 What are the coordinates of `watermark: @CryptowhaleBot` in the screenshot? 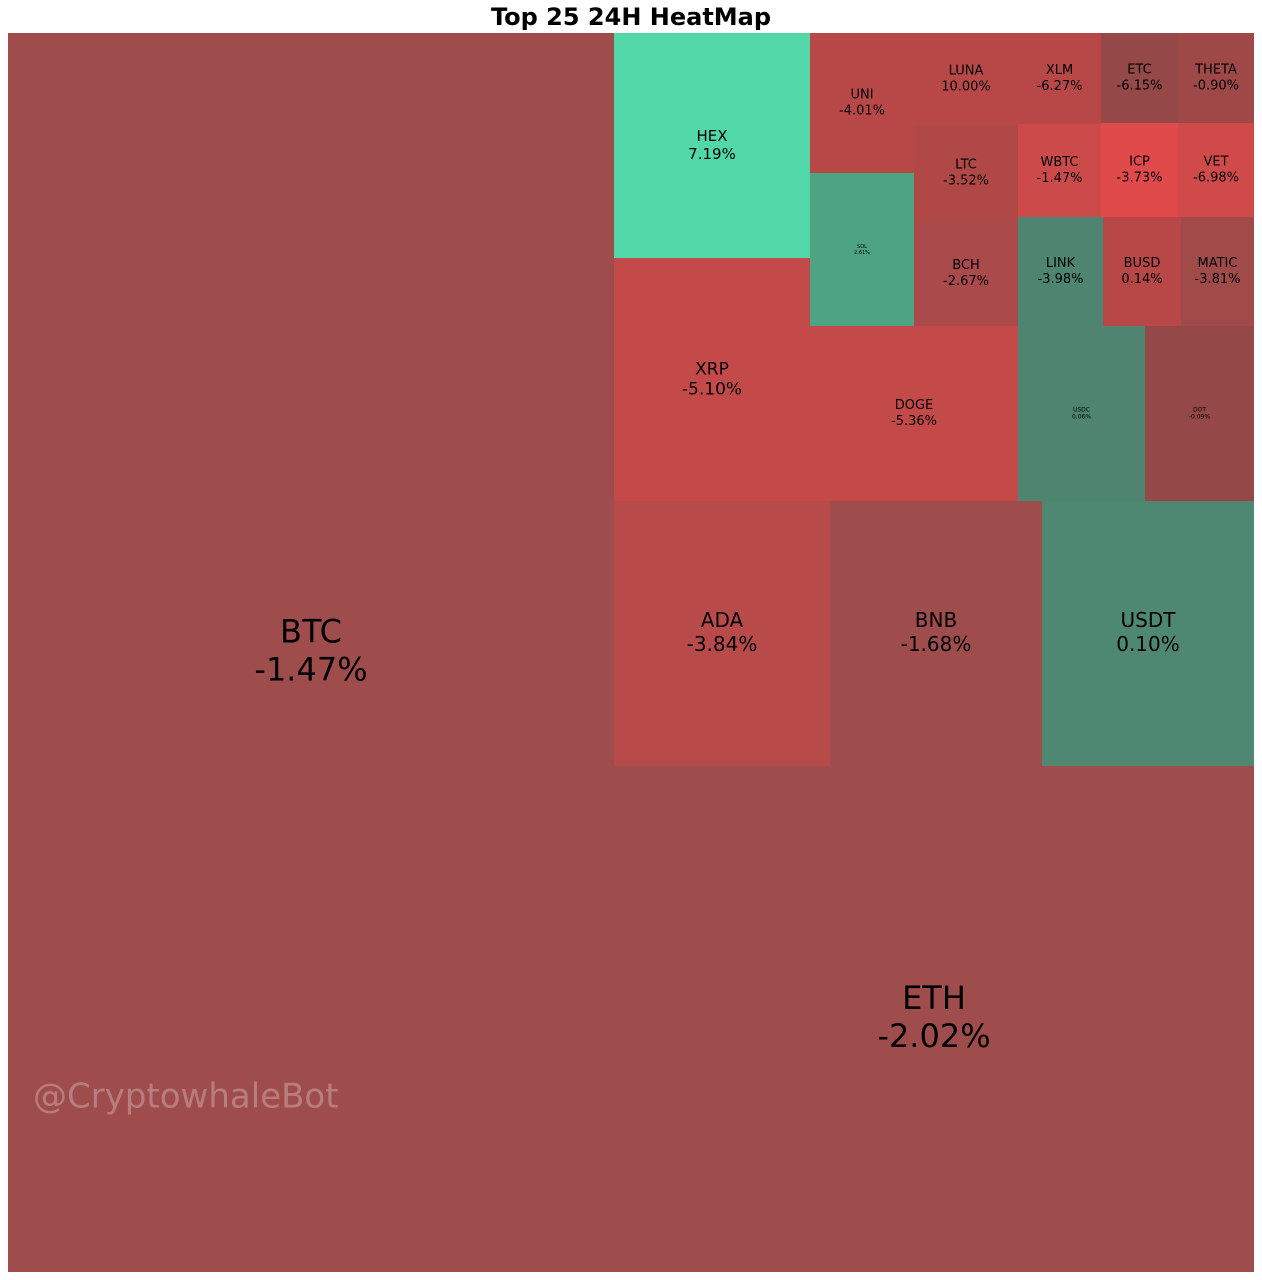 It's located at (186, 1097).